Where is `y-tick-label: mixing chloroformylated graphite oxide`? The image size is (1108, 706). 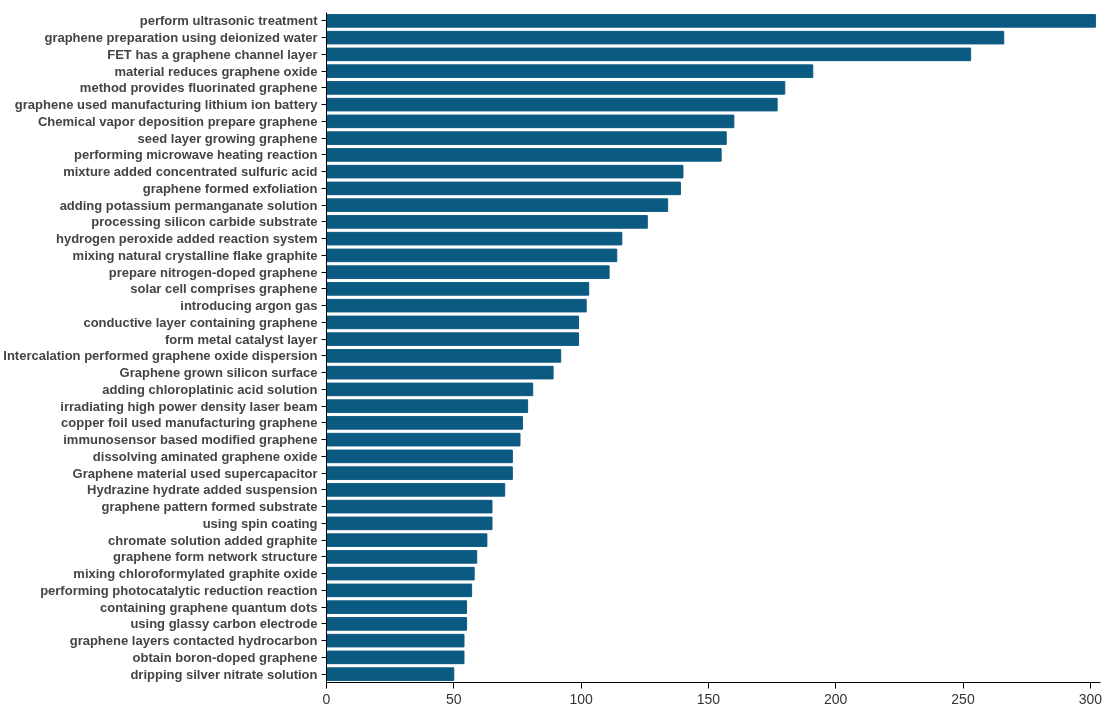
y-tick-label: mixing chloroformylated graphite oxide is located at coordinates (195, 574).